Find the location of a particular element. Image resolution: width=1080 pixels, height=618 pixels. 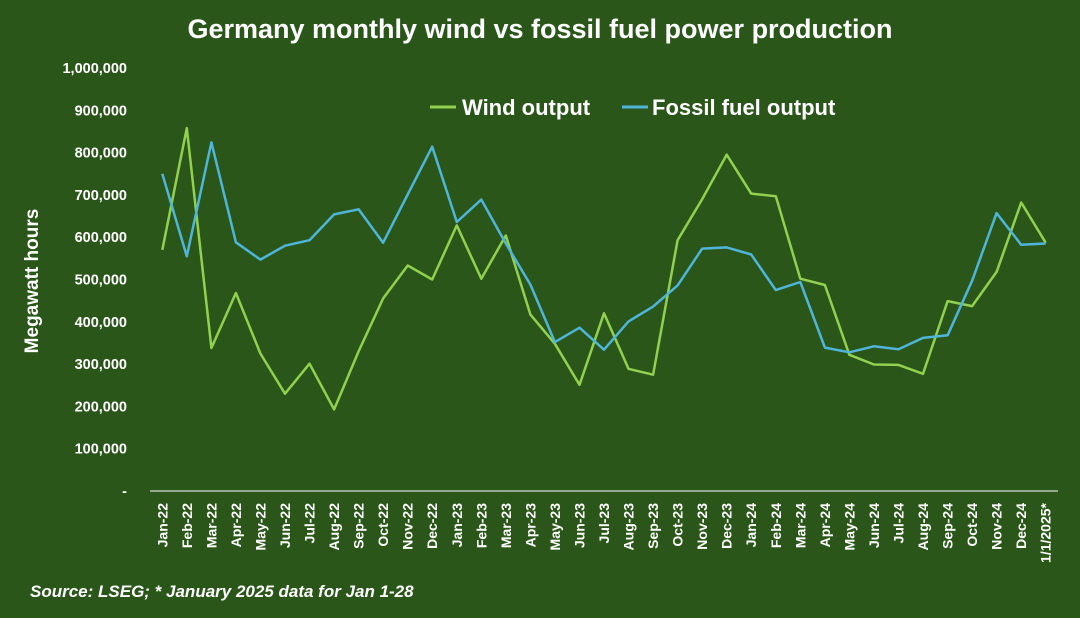

x-tick-label: Aug-22 is located at coordinates (334, 527).